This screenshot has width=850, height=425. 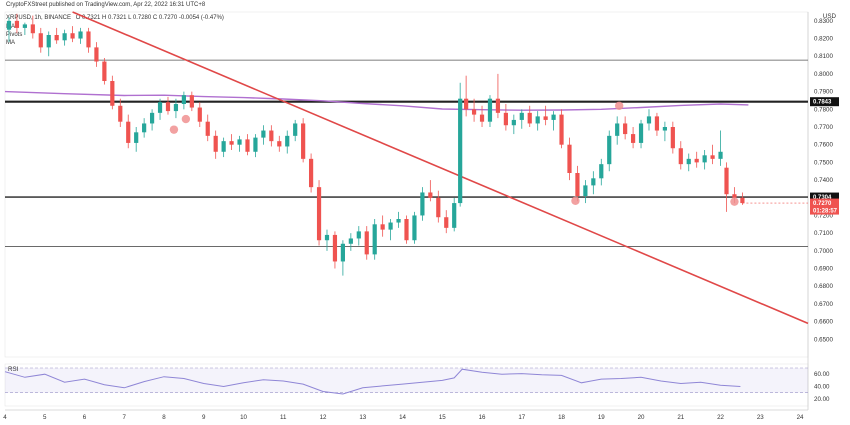 What do you see at coordinates (204, 417) in the screenshot?
I see `x-tick-label: 9` at bounding box center [204, 417].